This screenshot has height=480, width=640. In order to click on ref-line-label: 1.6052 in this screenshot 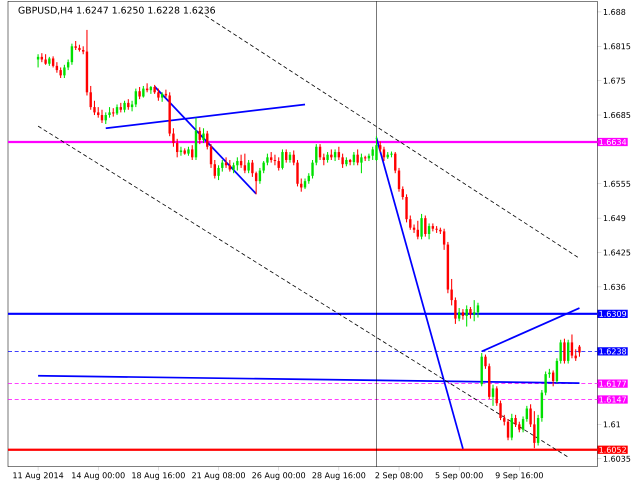, I will do `click(613, 449)`.